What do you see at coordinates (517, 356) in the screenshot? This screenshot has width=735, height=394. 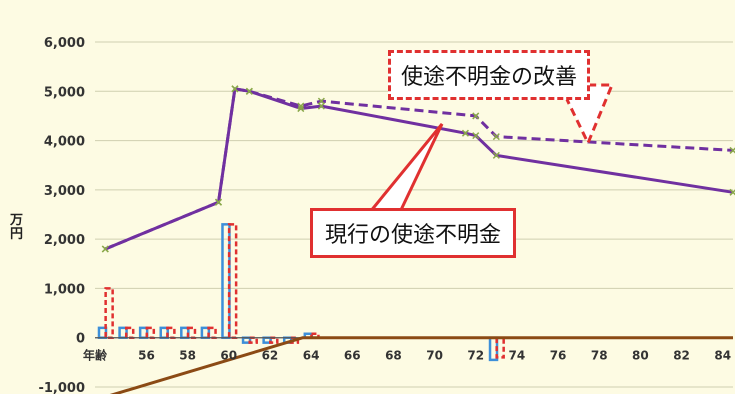 I see `x-tick-label: 74` at bounding box center [517, 356].